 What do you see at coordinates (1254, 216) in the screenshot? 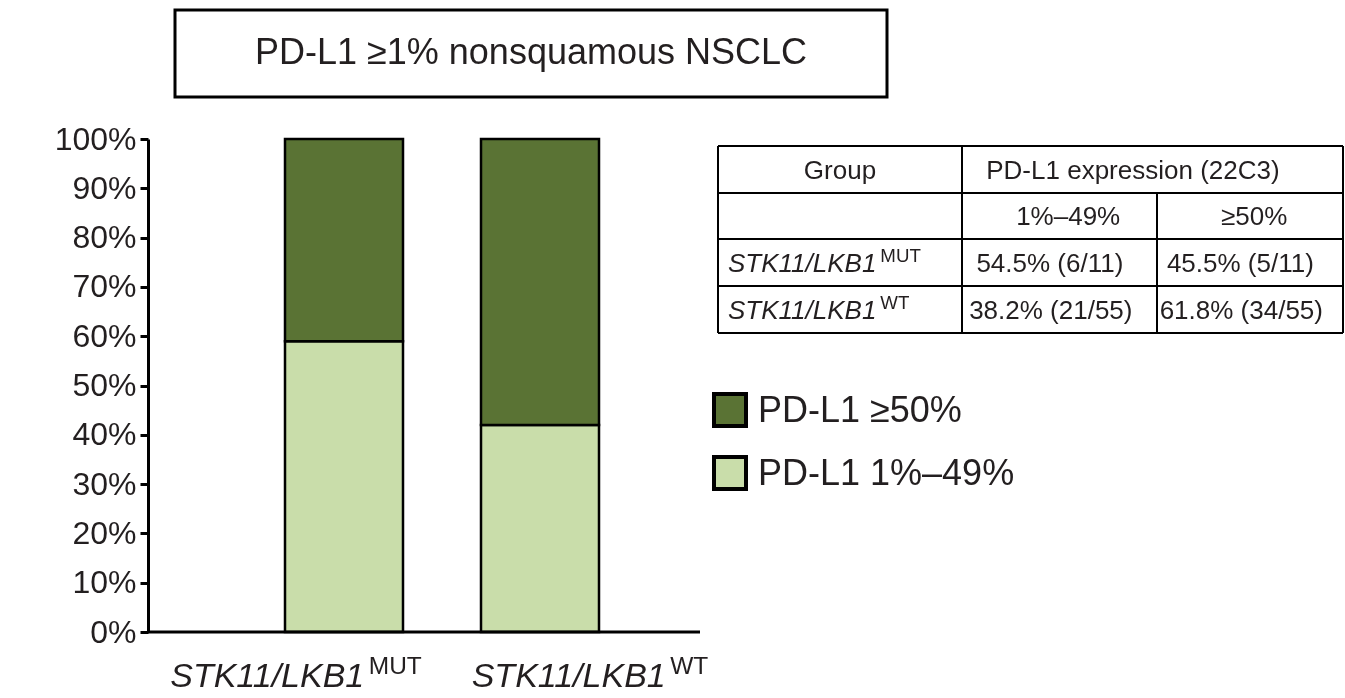
I see `text: ≥50%` at bounding box center [1254, 216].